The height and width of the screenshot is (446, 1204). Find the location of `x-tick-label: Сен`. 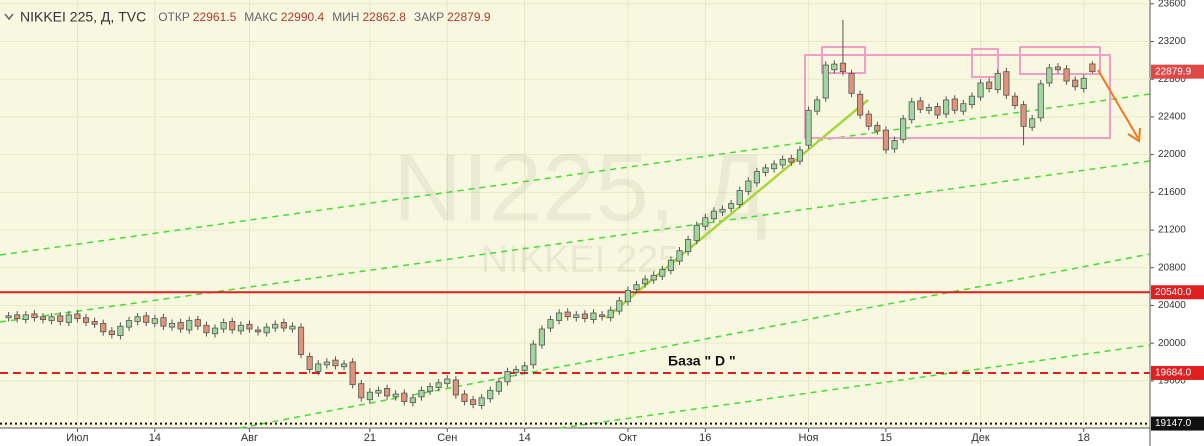

x-tick-label: Сен is located at coordinates (447, 438).